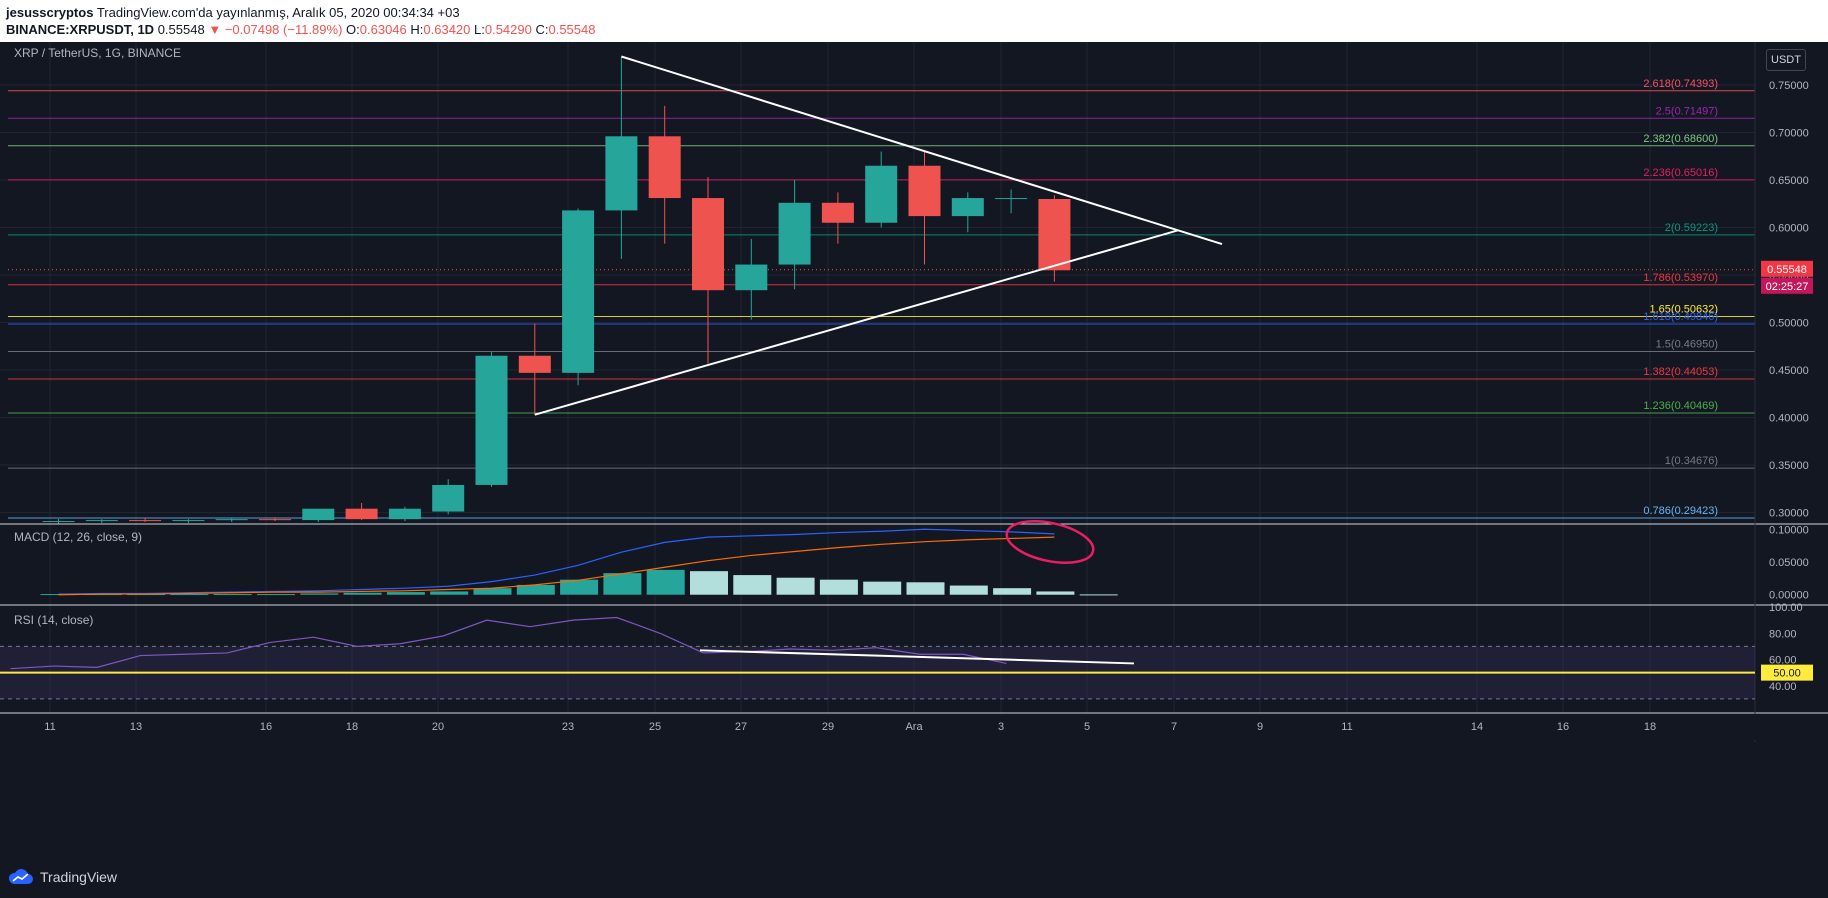  What do you see at coordinates (1789, 563) in the screenshot?
I see `macd-axis-tick: 0.05000` at bounding box center [1789, 563].